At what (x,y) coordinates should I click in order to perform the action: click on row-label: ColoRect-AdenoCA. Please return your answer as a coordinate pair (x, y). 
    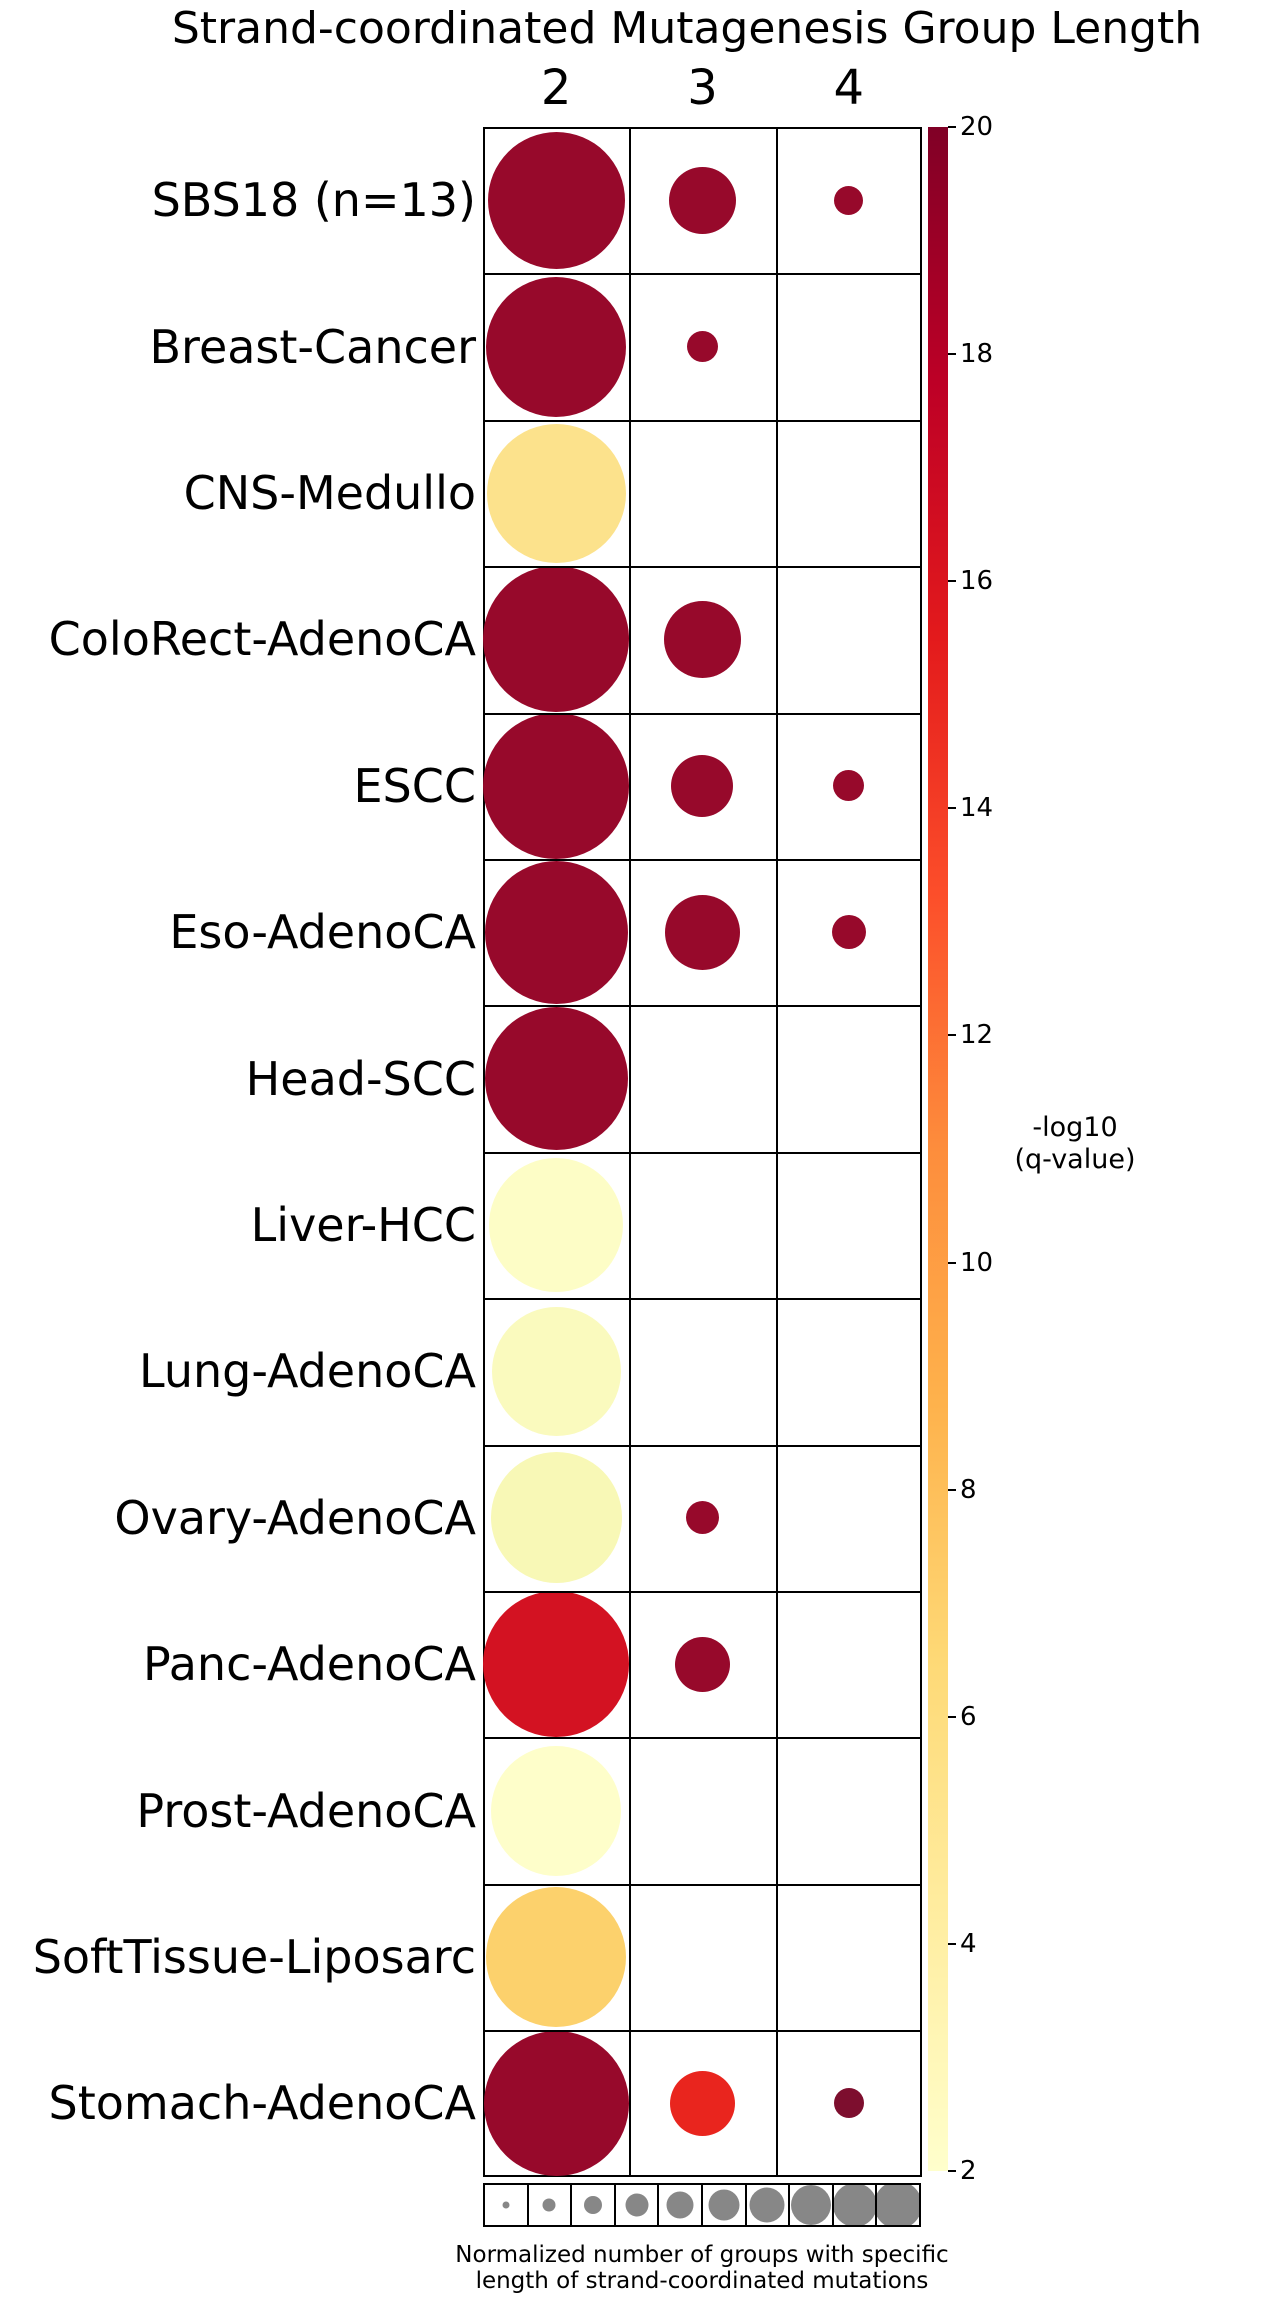
    Looking at the image, I should click on (262, 639).